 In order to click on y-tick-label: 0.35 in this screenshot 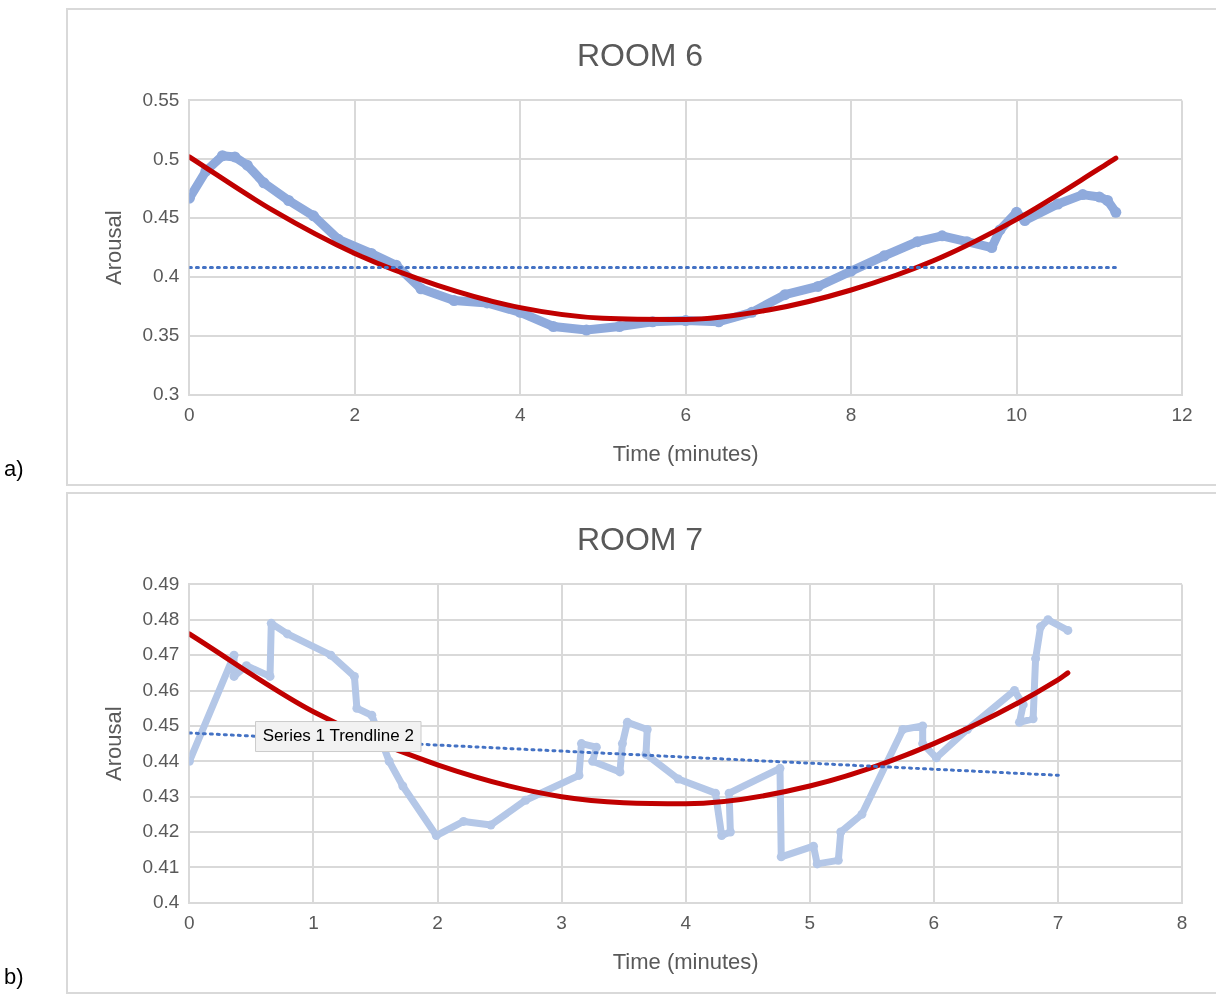, I will do `click(161, 335)`.